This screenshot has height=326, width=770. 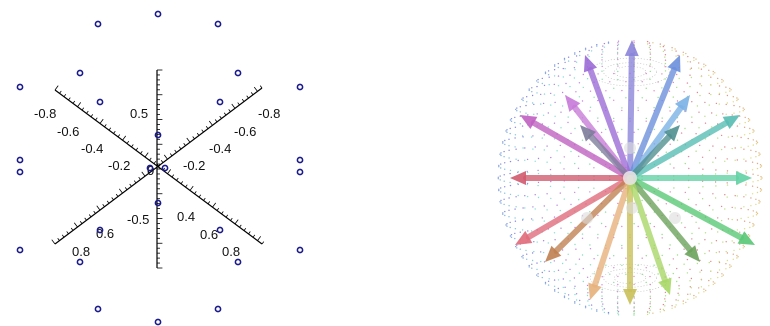 I want to click on tick-label-d1-g: 0.8, so click(x=231, y=251).